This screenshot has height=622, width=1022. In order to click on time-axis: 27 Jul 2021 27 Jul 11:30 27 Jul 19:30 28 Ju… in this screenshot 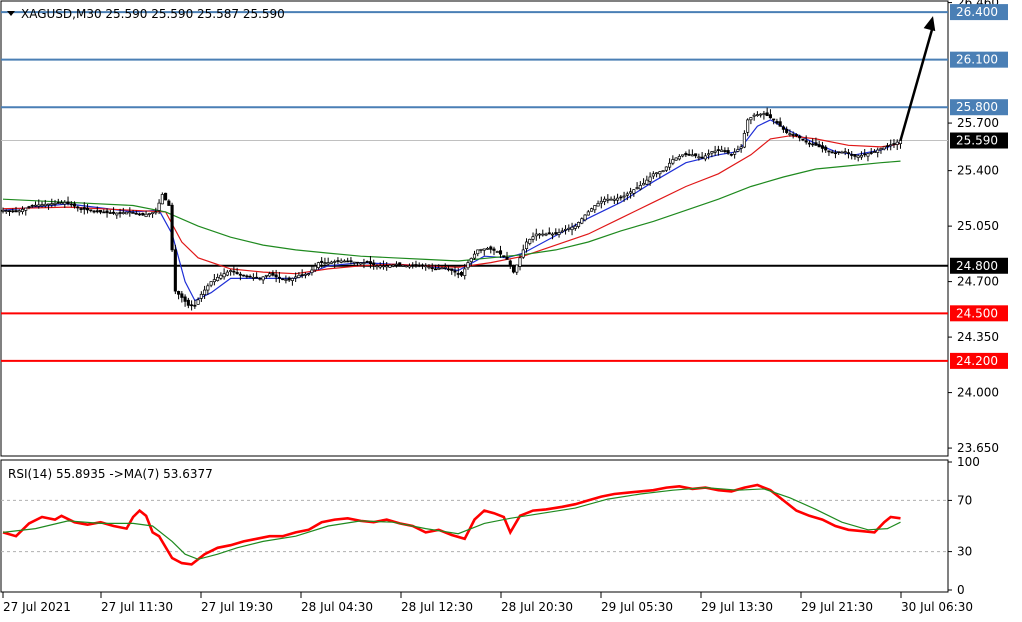, I will do `click(487, 603)`.